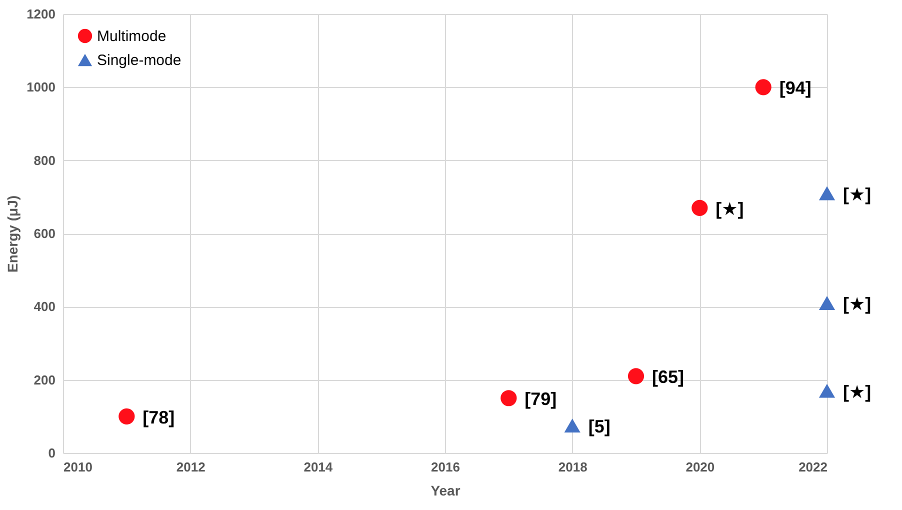 This screenshot has height=510, width=902. Describe the element at coordinates (41, 87) in the screenshot. I see `y-tick-label: 1000` at that location.